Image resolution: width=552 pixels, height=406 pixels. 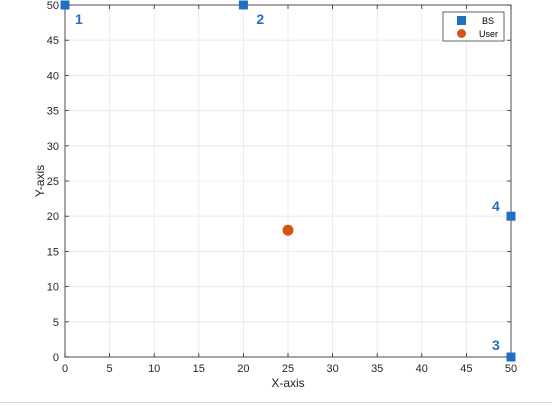 I want to click on y-tick-label: 30, so click(x=53, y=147).